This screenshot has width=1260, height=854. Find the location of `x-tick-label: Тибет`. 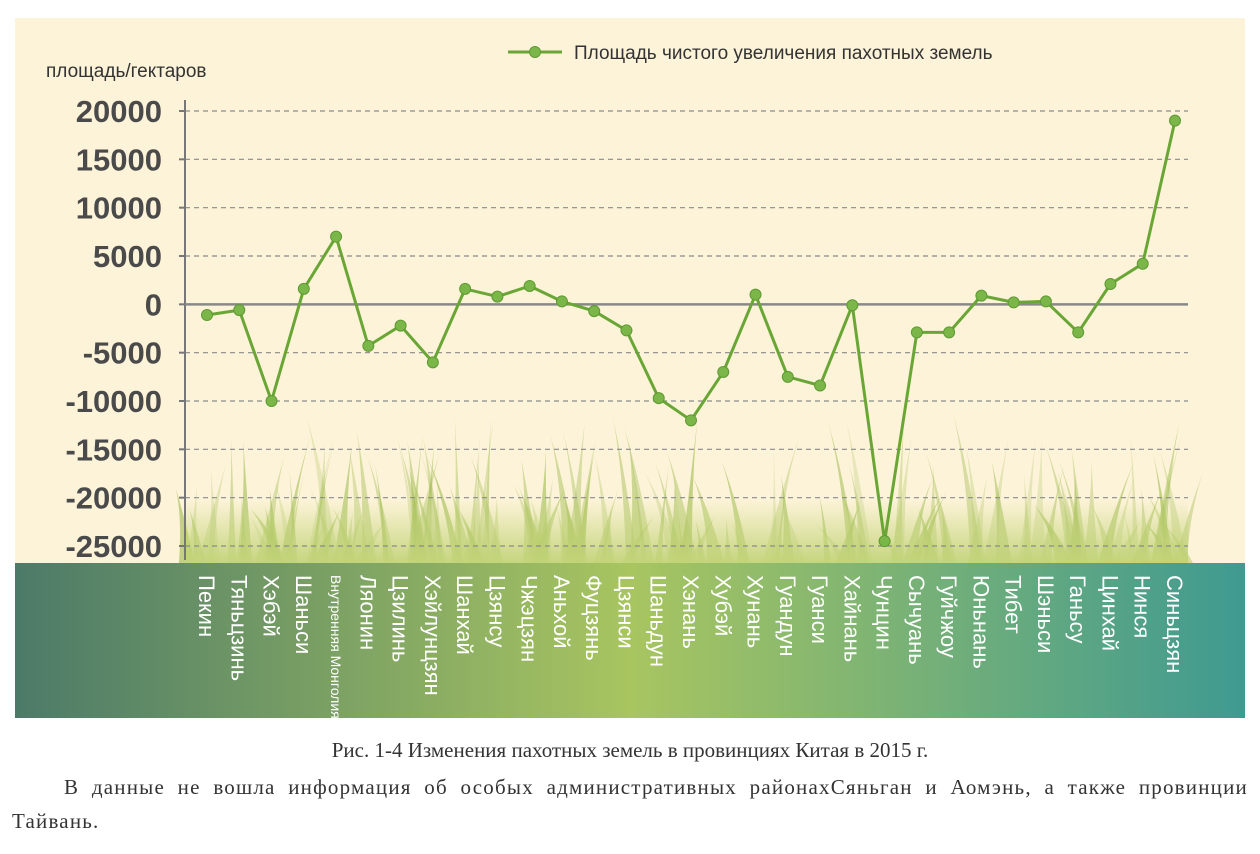

x-tick-label: Тибет is located at coordinates (1013, 604).